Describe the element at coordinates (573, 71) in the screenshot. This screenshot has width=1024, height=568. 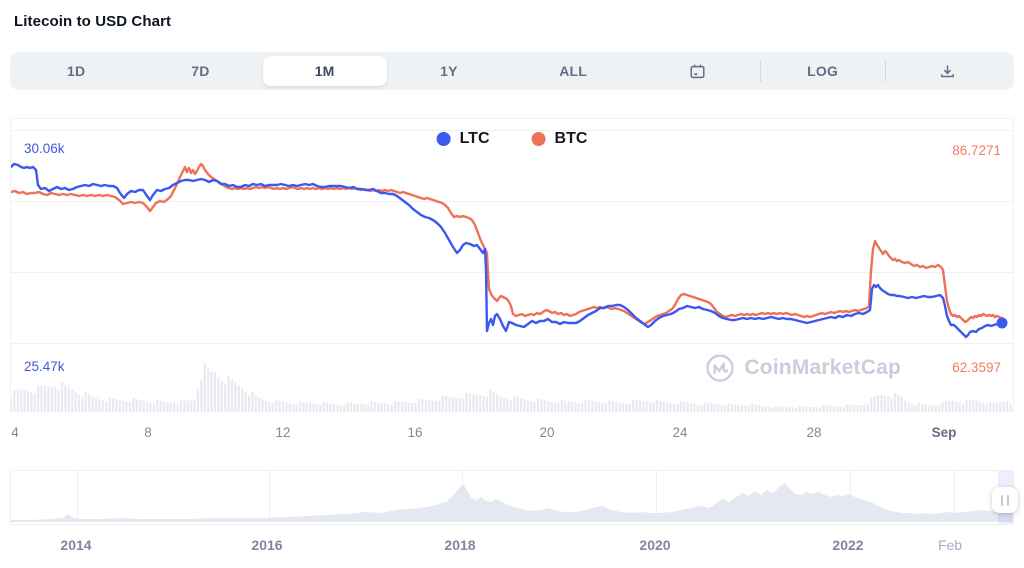
I see `range-button-all: ALL` at that location.